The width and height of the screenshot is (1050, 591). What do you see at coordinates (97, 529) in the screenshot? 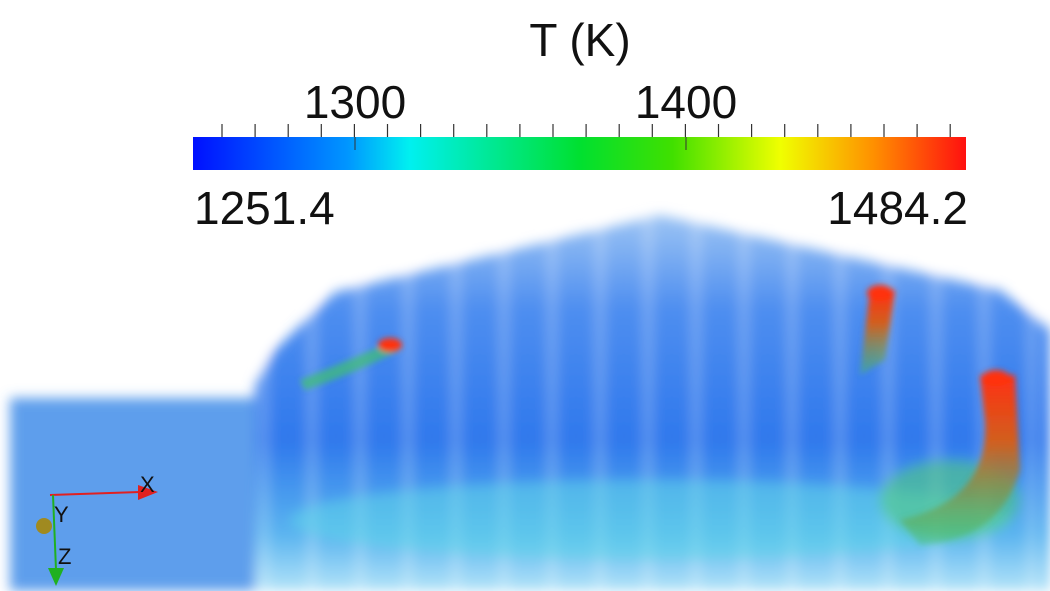
I see `orientation-axes: X Y Z` at bounding box center [97, 529].